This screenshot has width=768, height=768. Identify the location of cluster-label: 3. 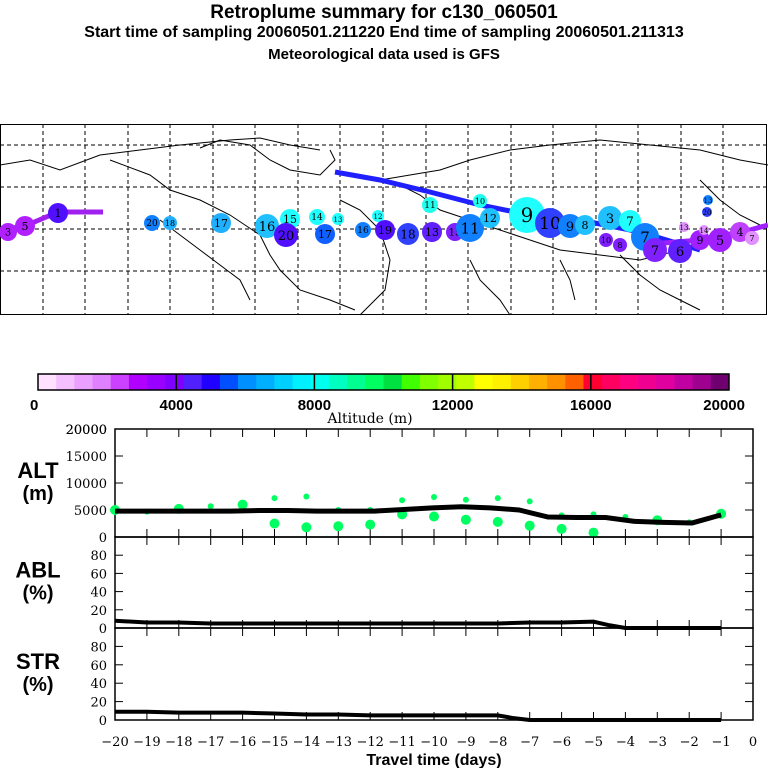
(610, 219).